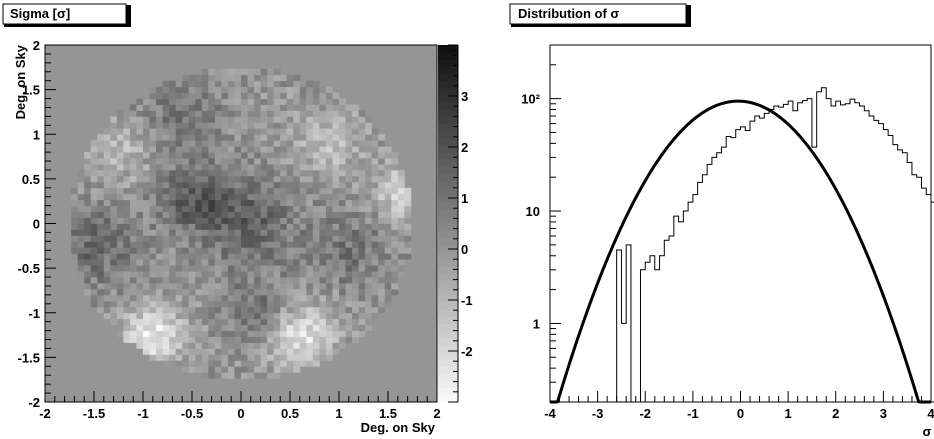 The height and width of the screenshot is (439, 934). Describe the element at coordinates (29, 268) in the screenshot. I see `heatmap-y-tick-label: -0.5` at that location.